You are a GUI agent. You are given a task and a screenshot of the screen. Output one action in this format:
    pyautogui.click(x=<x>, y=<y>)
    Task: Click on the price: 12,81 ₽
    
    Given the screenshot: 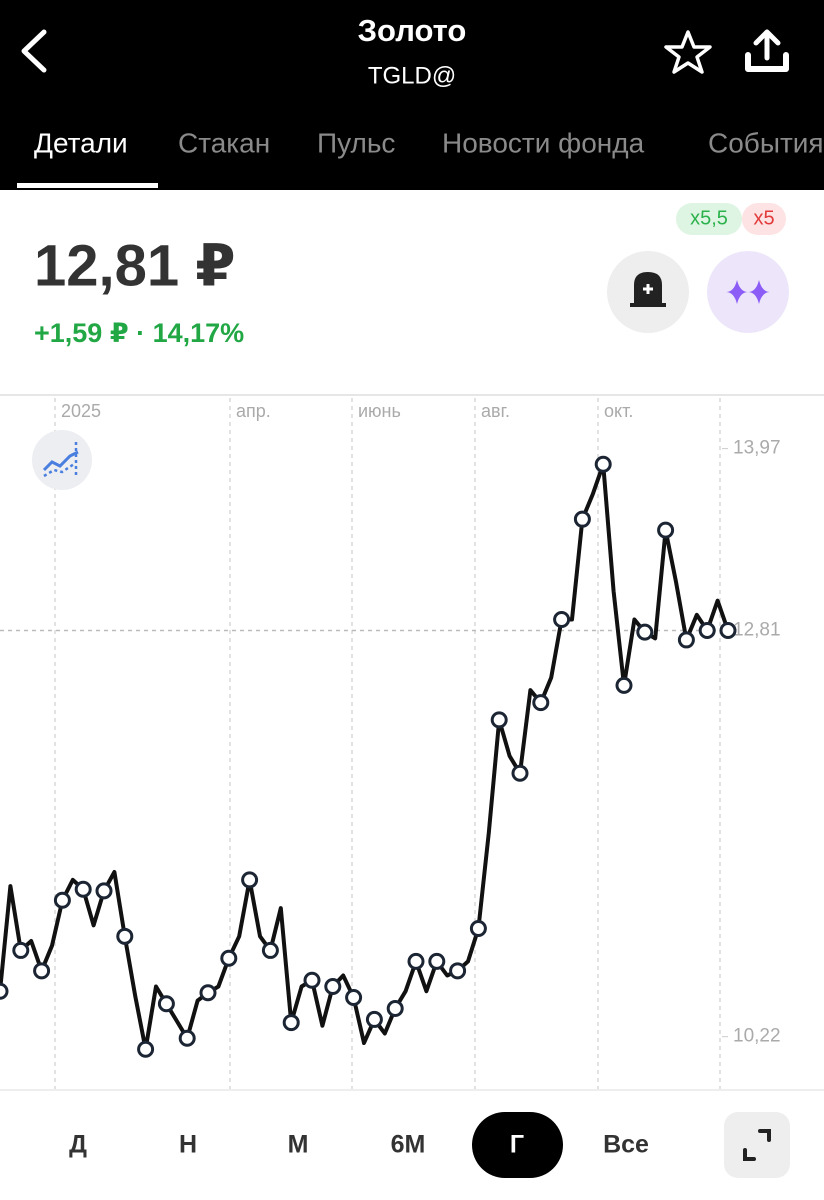 What is the action you would take?
    pyautogui.click(x=135, y=265)
    